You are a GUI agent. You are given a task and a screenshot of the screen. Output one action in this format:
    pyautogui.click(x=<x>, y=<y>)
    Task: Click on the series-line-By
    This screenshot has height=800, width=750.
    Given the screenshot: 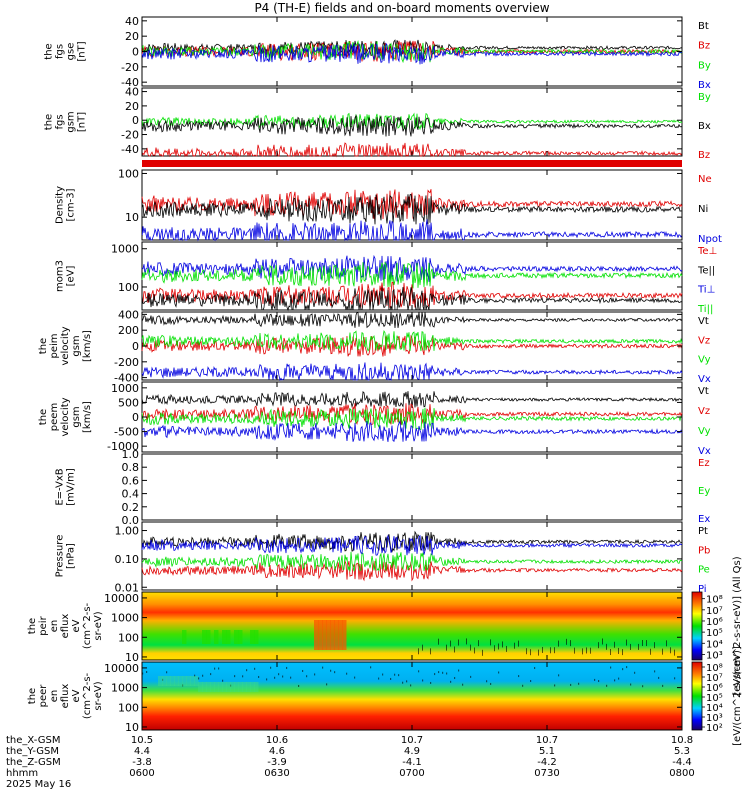 What is the action you would take?
    pyautogui.click(x=412, y=121)
    